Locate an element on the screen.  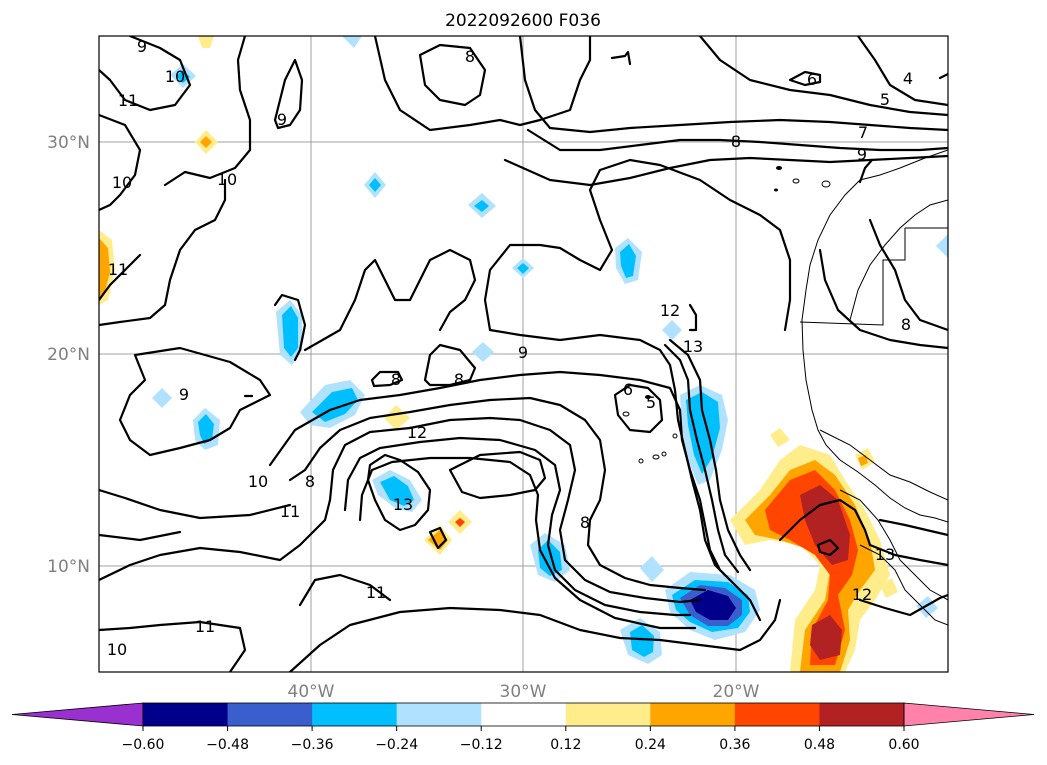
colorbar-tick-label: −0.24 is located at coordinates (396, 745).